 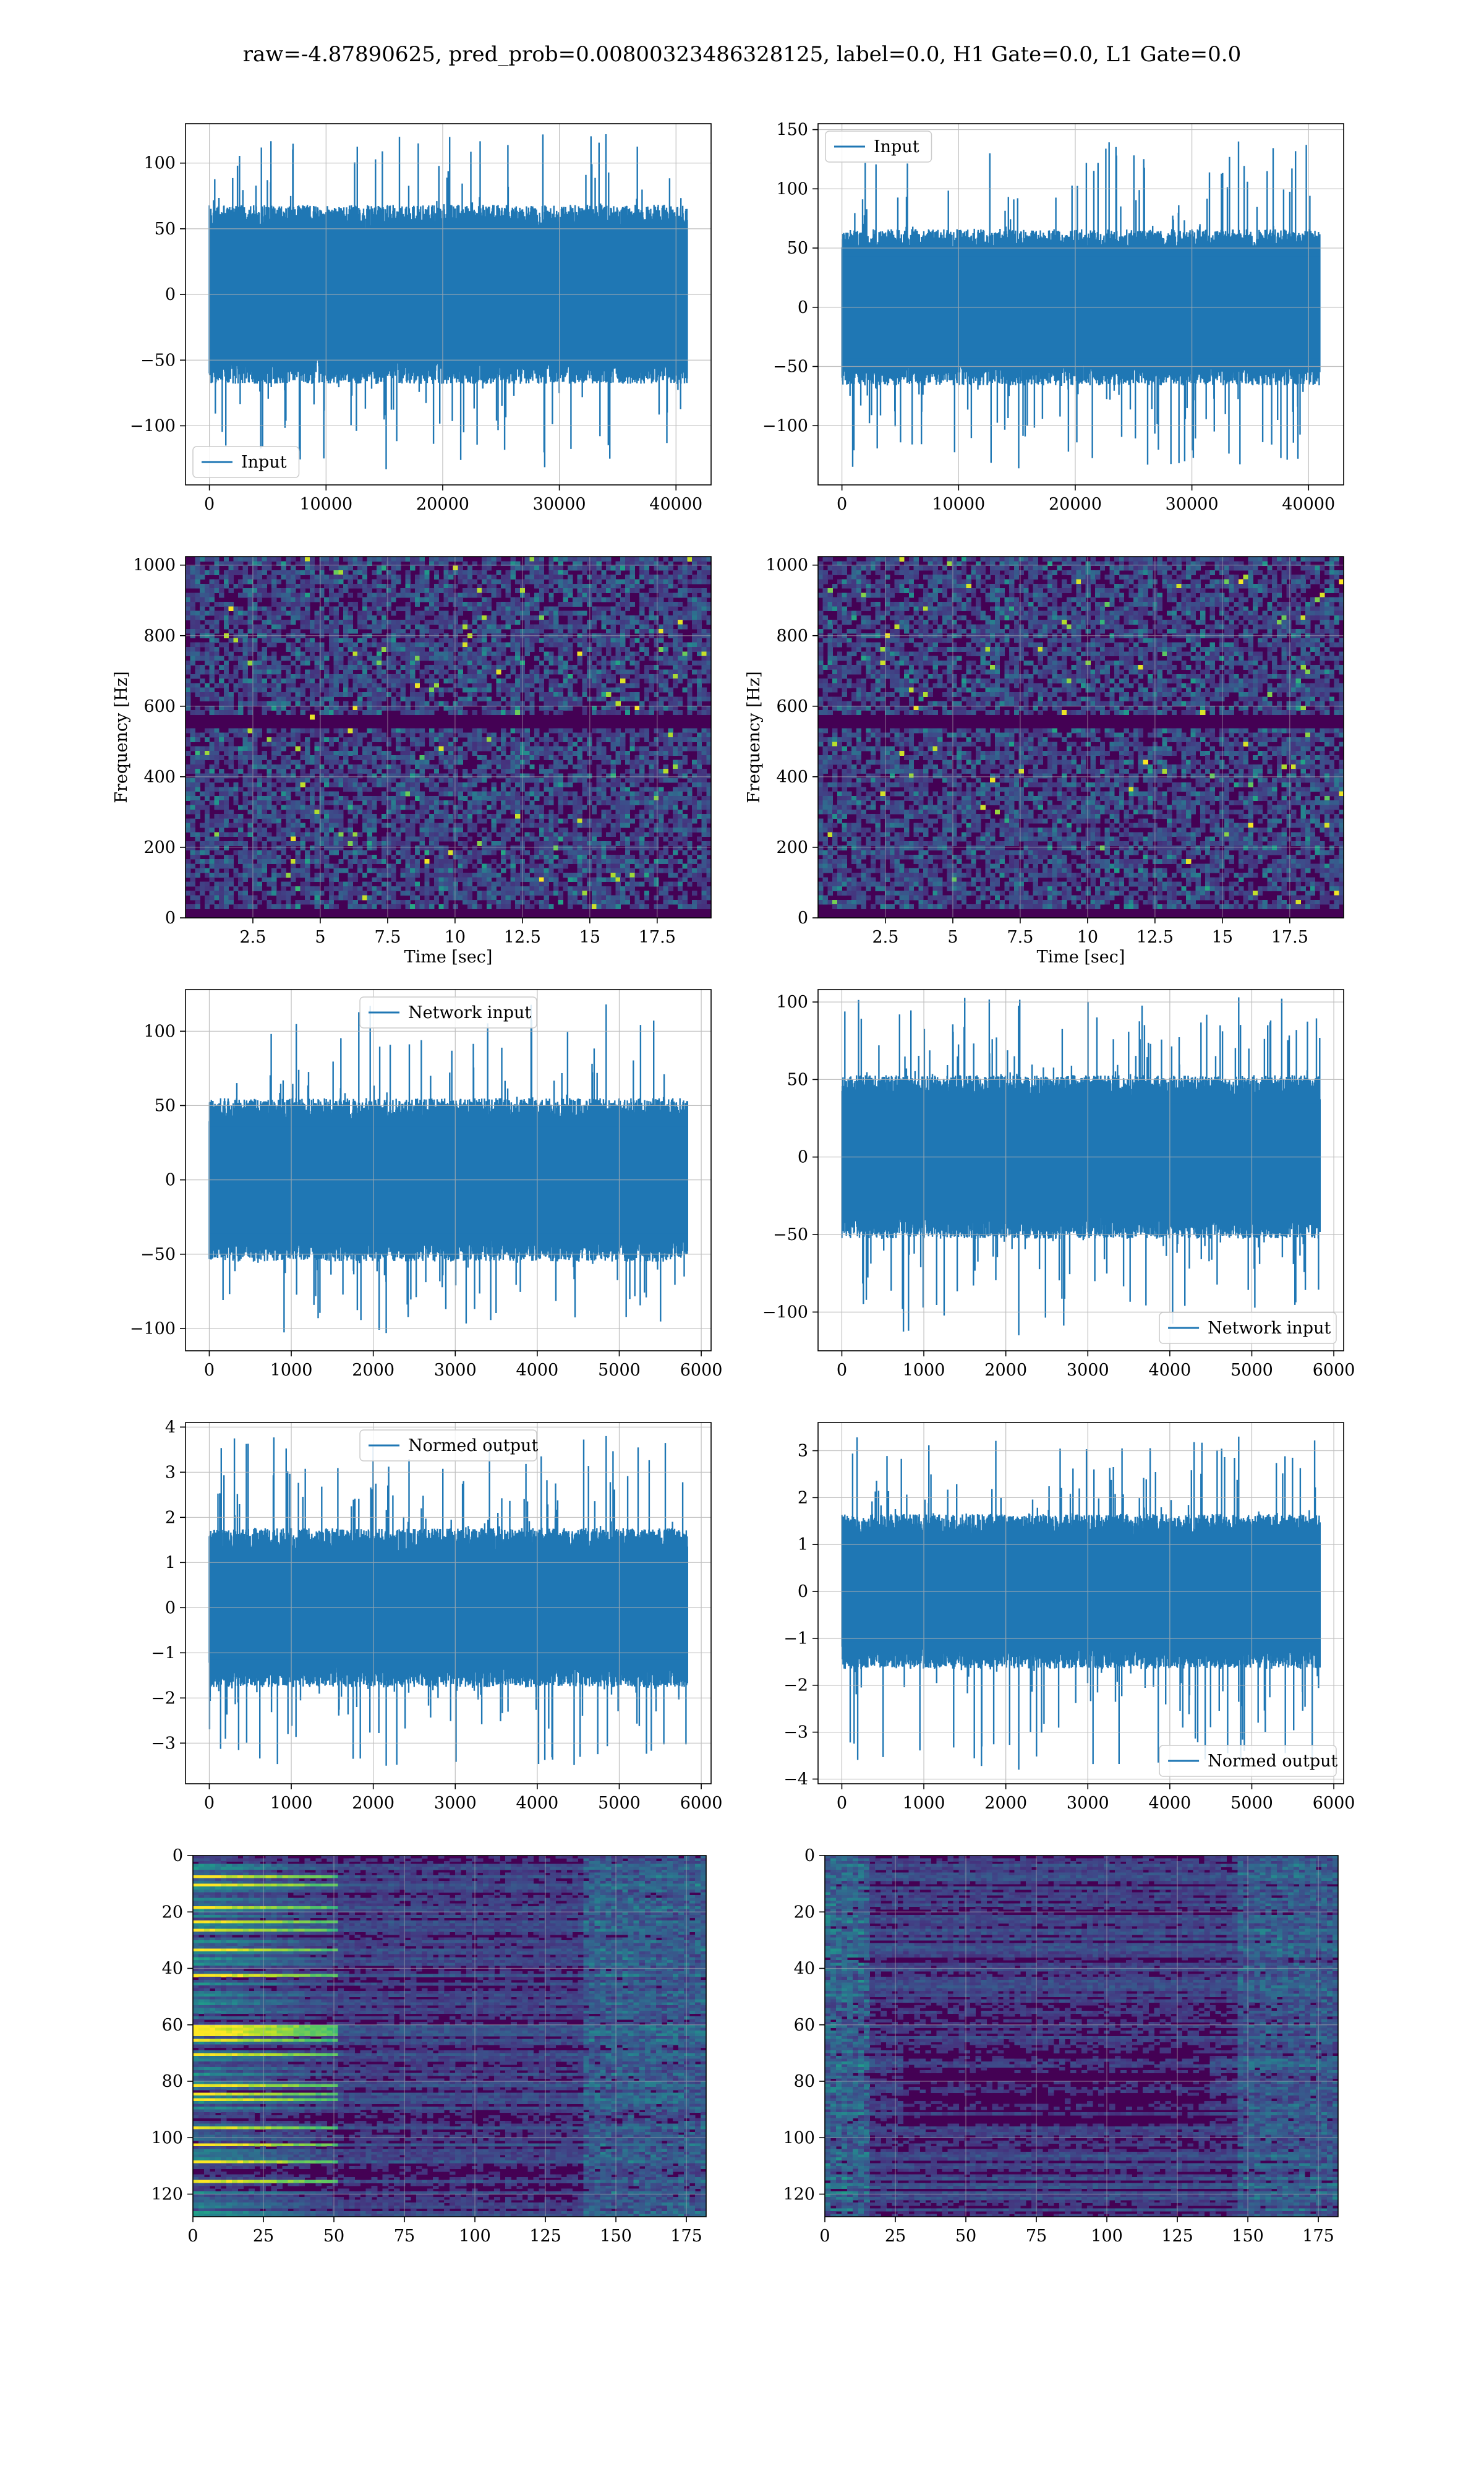 What do you see at coordinates (165, 1105) in the screenshot?
I see `h1-network-input-ytick-label: 50` at bounding box center [165, 1105].